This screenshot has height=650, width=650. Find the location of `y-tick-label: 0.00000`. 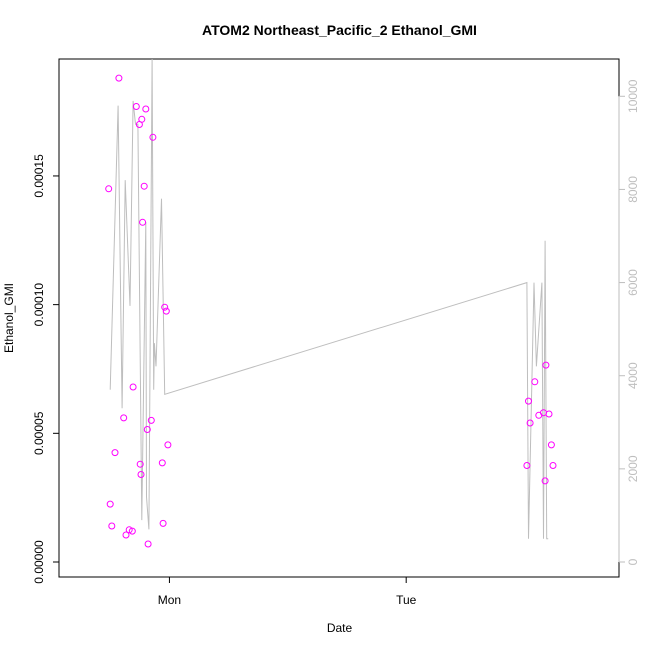

y-tick-label: 0.00000 is located at coordinates (39, 562).